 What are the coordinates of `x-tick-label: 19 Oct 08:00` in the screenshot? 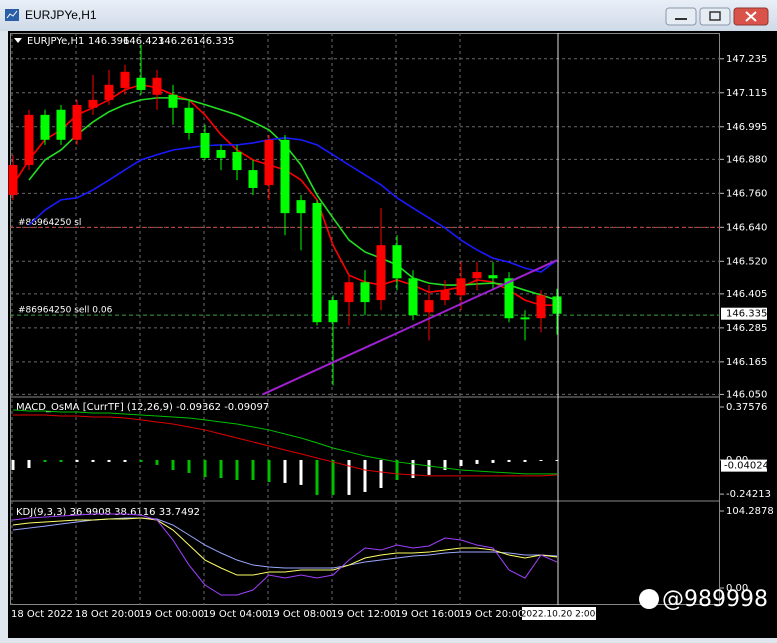 It's located at (299, 614).